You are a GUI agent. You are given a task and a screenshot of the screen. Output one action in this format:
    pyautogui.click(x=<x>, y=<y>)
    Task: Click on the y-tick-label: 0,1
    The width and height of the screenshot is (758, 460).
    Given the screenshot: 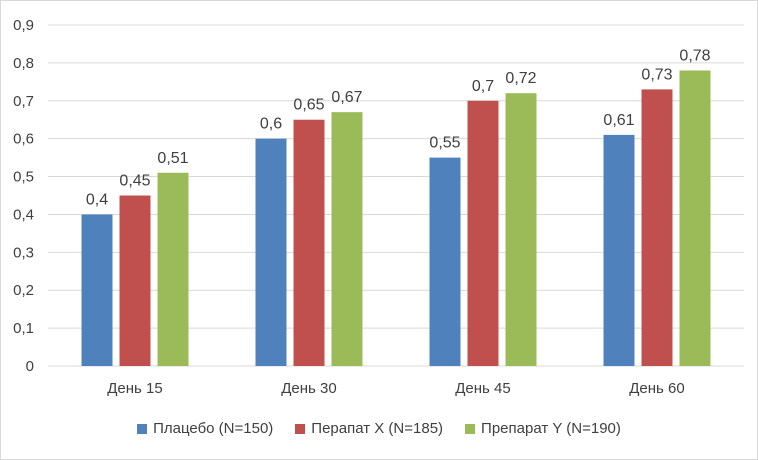 What is the action you would take?
    pyautogui.click(x=23, y=328)
    